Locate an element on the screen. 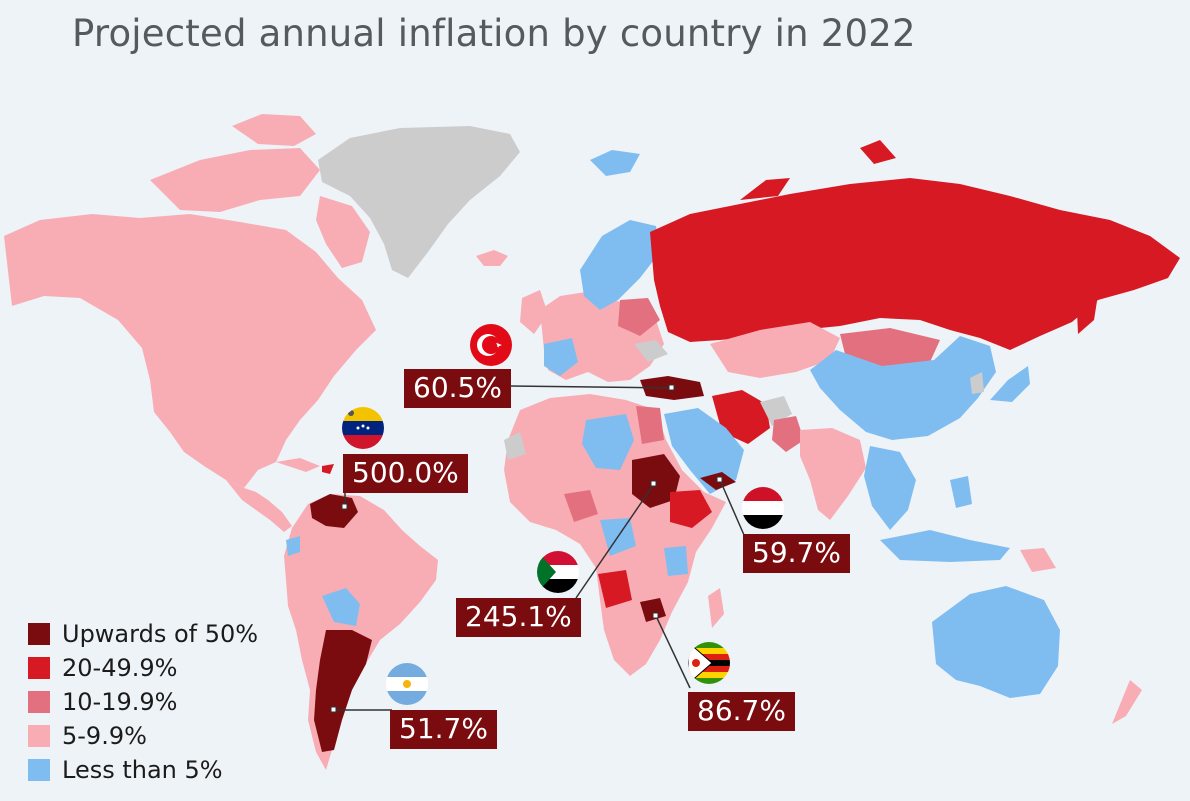 The image size is (1190, 801). callout-value-sudan: 245.1% is located at coordinates (518, 617).